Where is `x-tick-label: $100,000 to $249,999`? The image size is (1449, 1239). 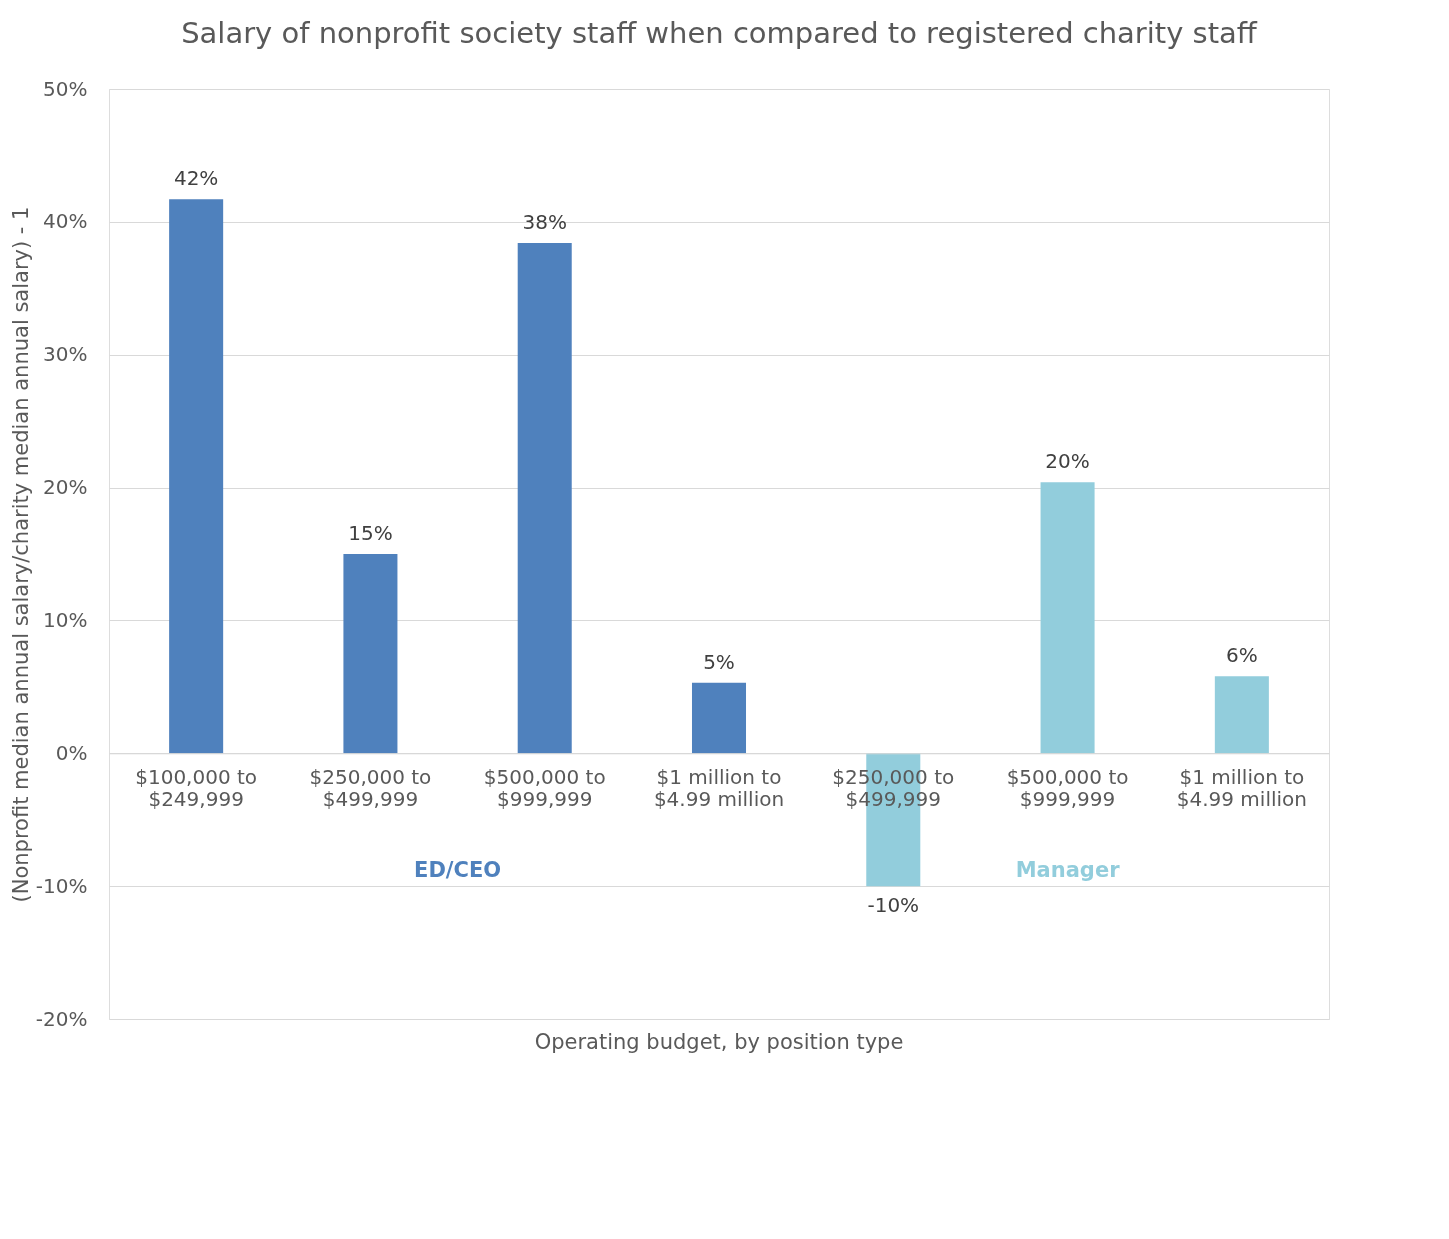
x-tick-label: $100,000 to $249,999 is located at coordinates (196, 787).